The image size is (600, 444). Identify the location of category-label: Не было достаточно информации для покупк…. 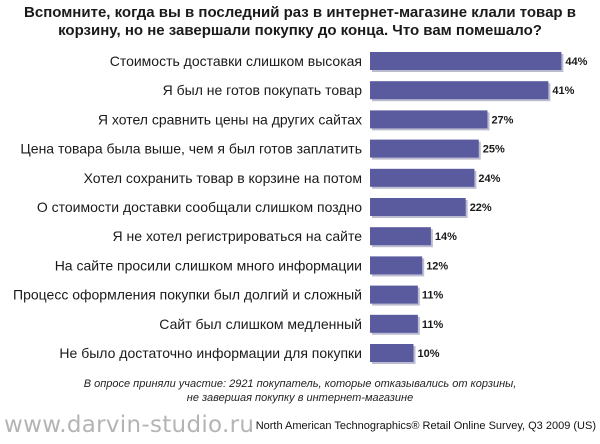
(210, 353).